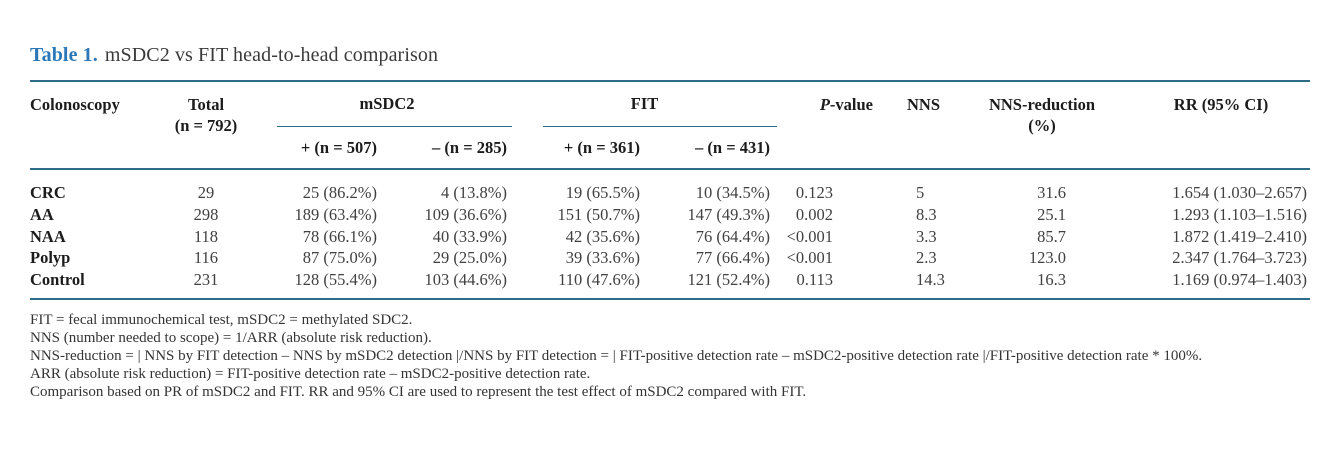 This screenshot has width=1330, height=462. What do you see at coordinates (728, 214) in the screenshot?
I see `cell-aa-fit-negative: 147 (49.3%)` at bounding box center [728, 214].